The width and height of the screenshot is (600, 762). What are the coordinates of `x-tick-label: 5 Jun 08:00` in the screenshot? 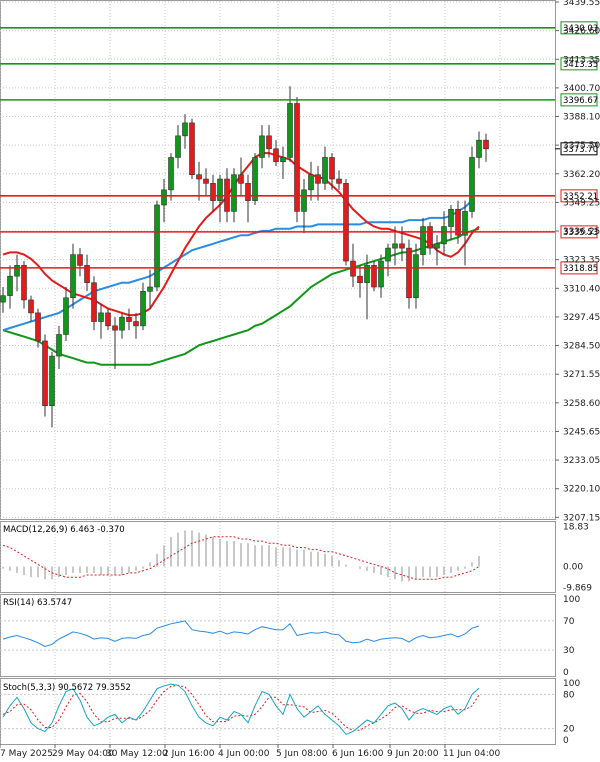 It's located at (302, 754).